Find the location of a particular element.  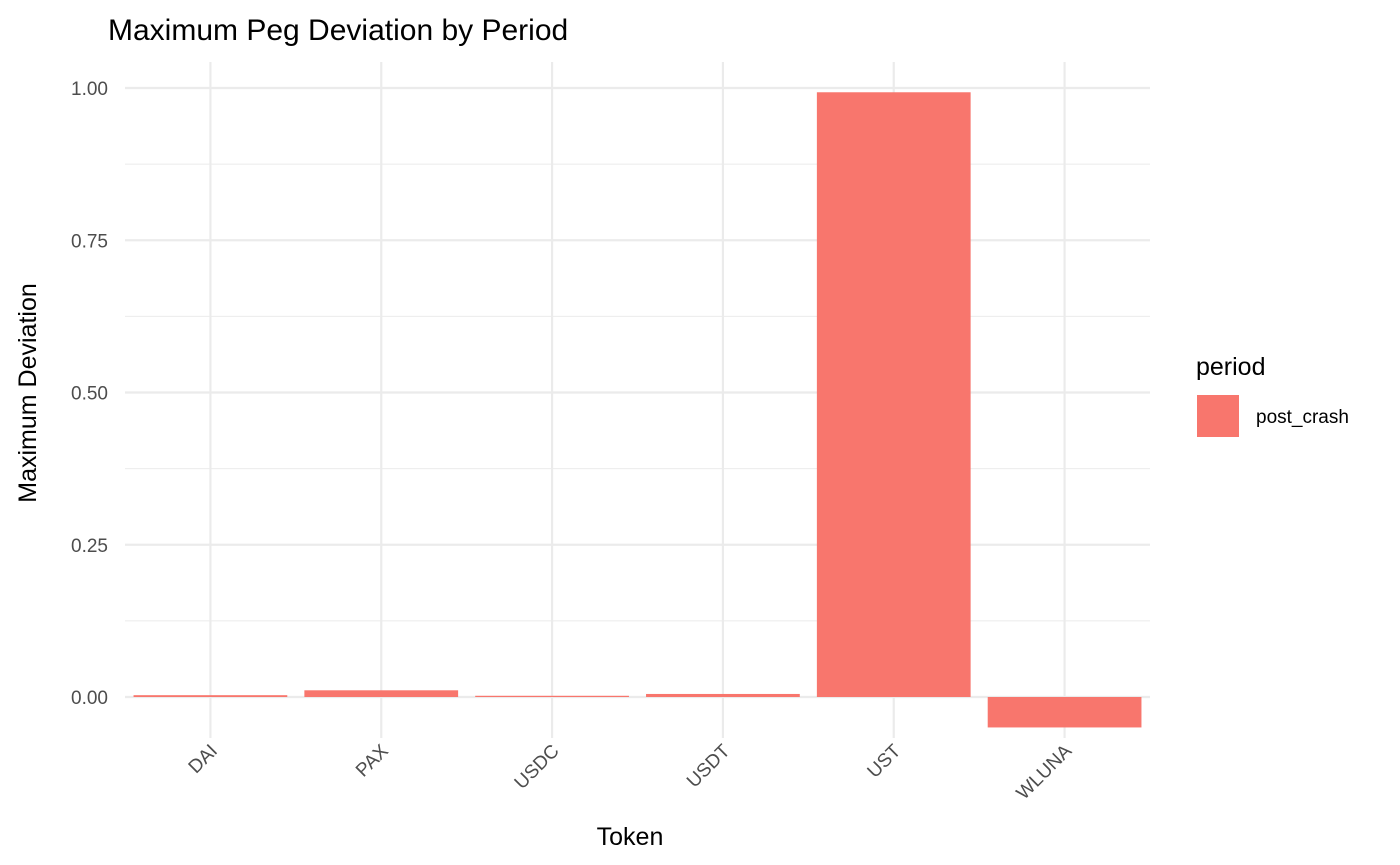

y-tick-label: 0.25 is located at coordinates (89, 546).